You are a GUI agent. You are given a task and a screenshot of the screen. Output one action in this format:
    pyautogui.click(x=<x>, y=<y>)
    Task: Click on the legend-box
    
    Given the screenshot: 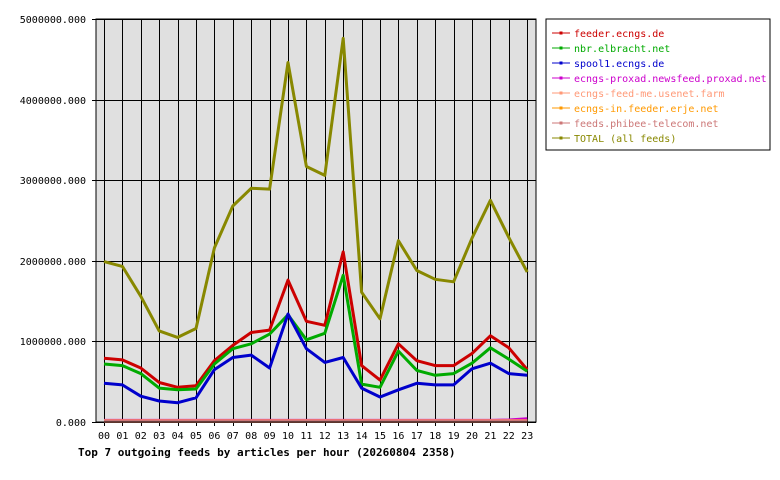 What is the action you would take?
    pyautogui.click(x=658, y=84)
    